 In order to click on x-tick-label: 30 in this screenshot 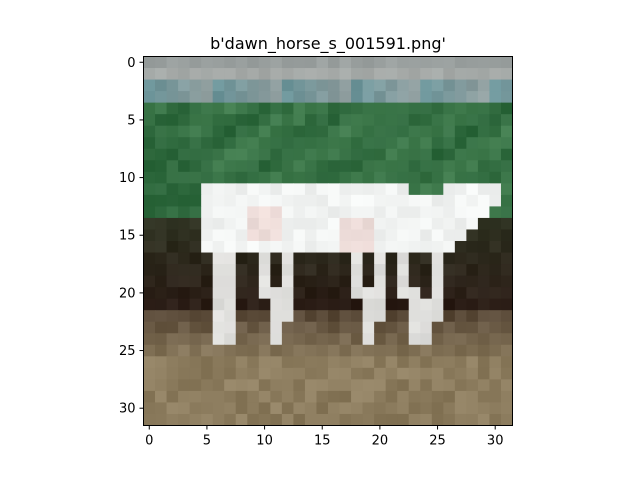, I will do `click(495, 441)`.